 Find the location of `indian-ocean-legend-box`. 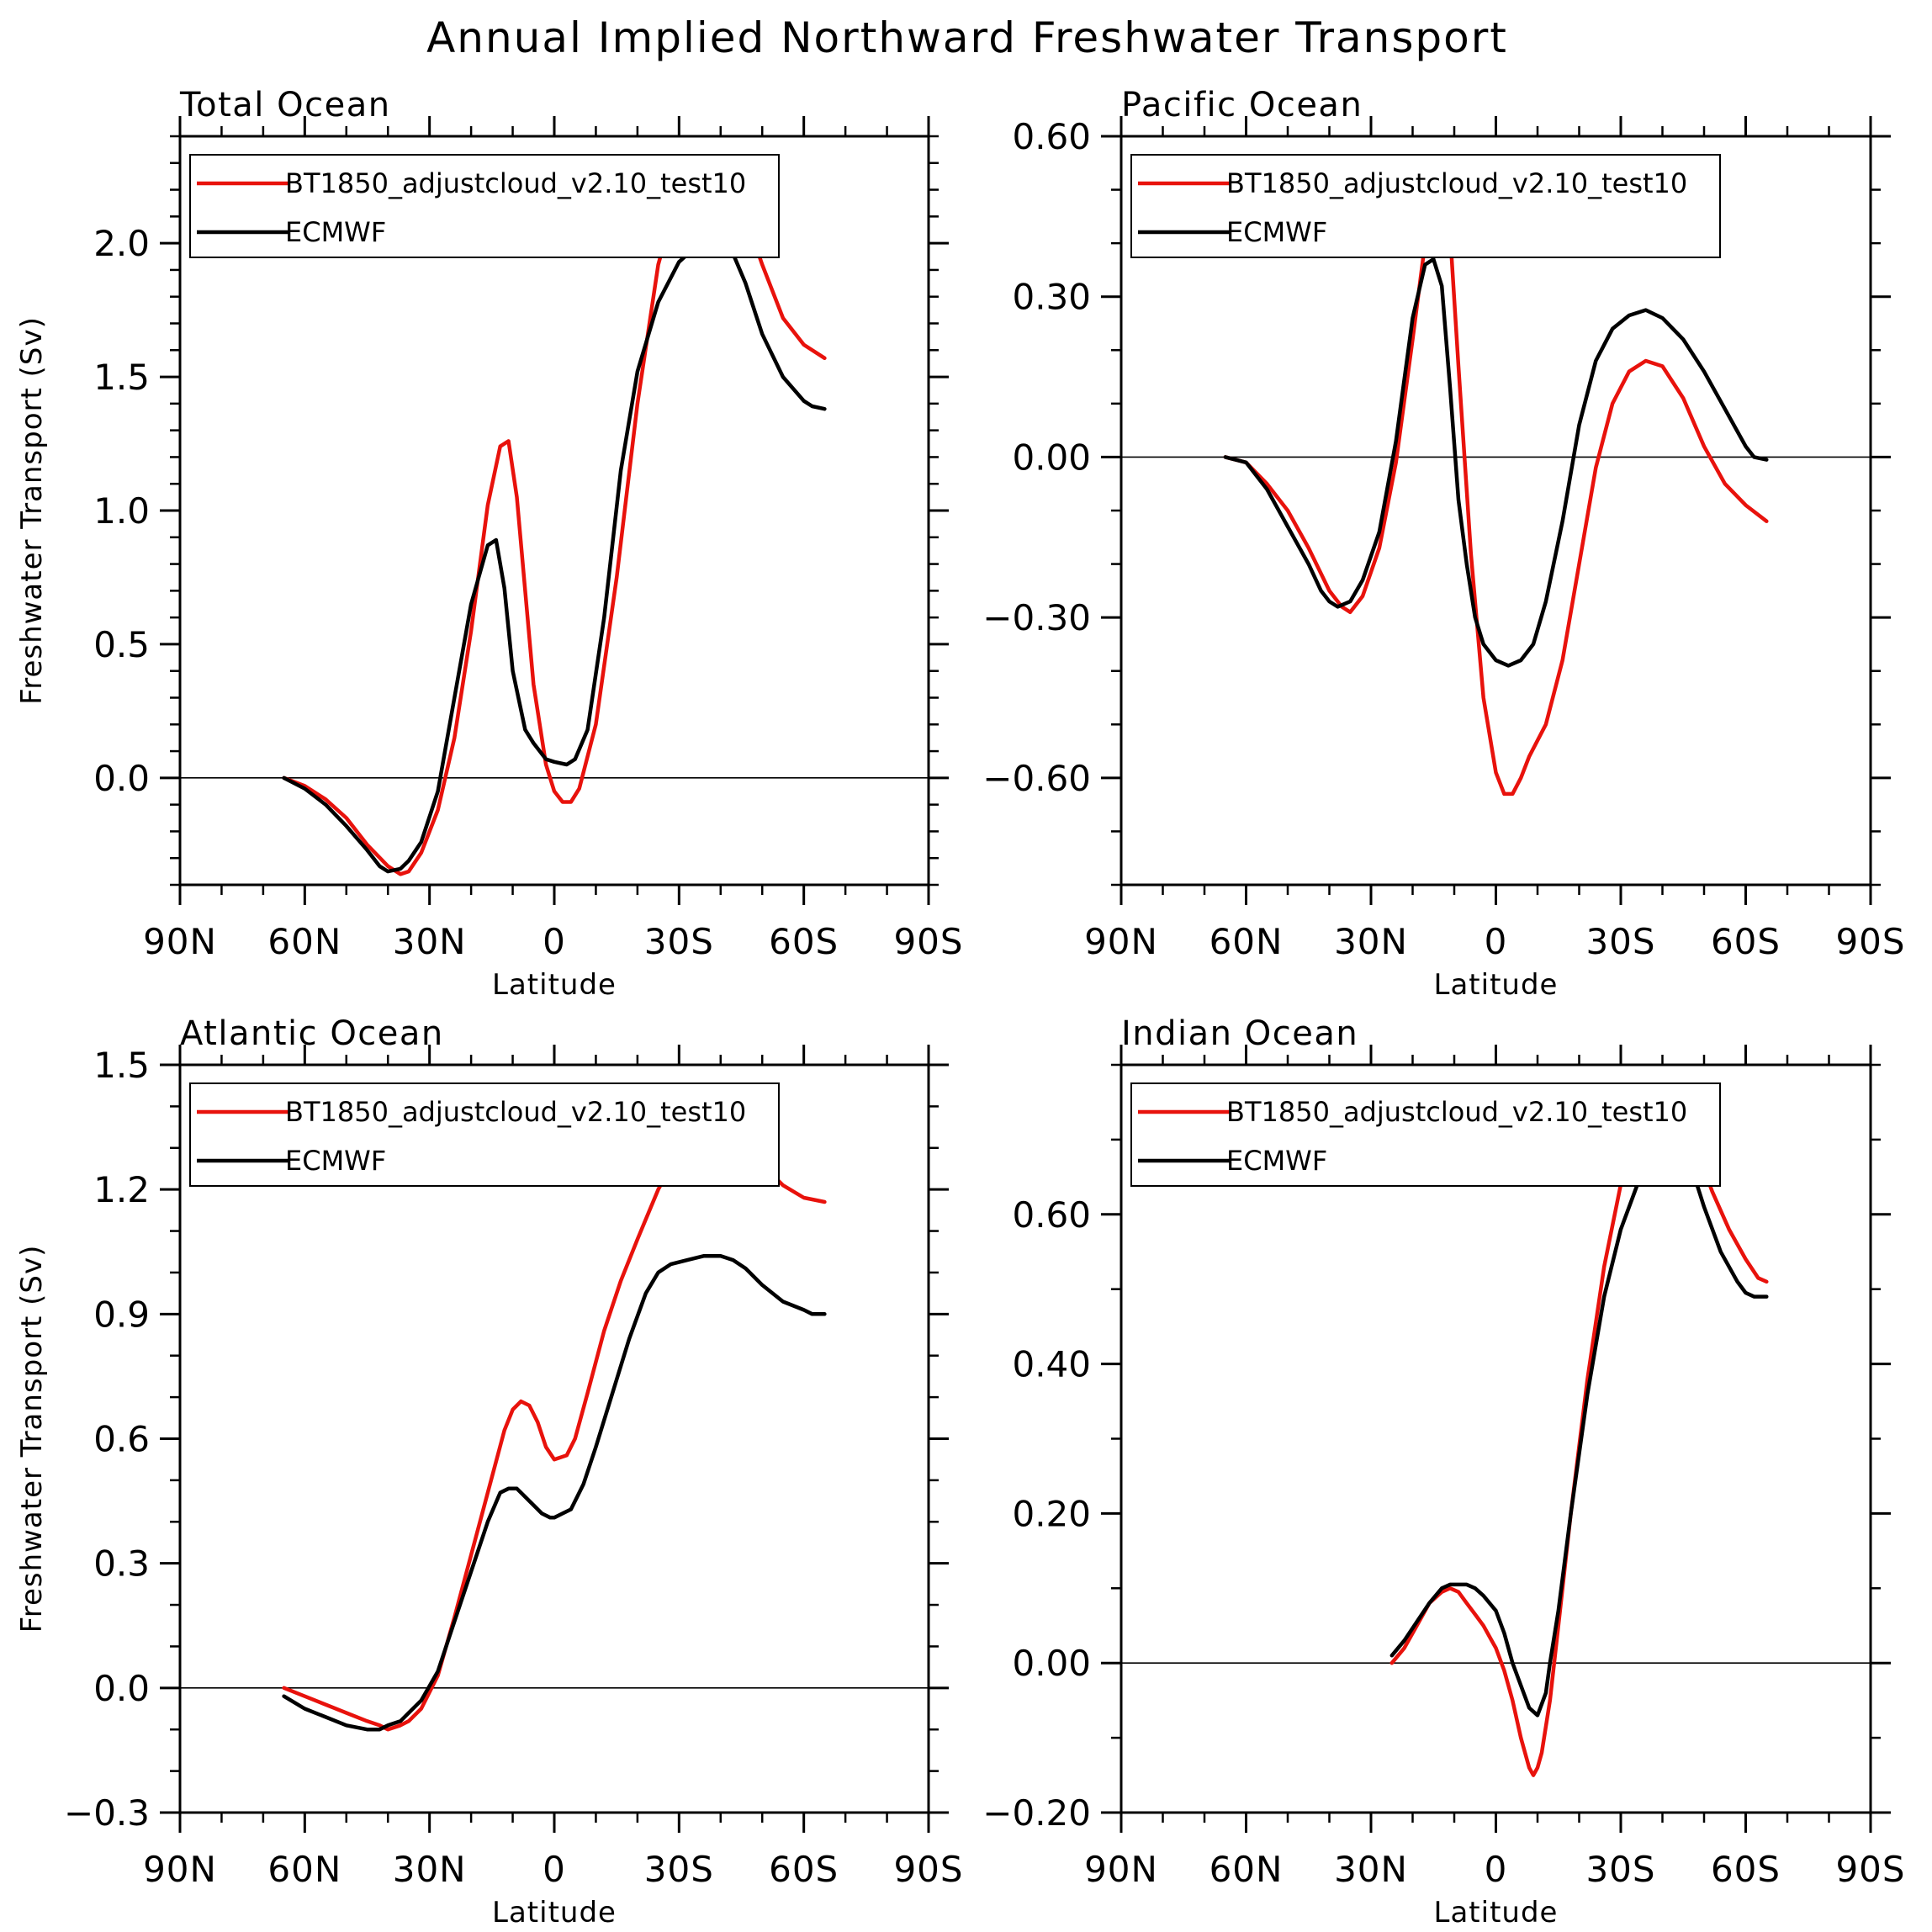

indian-ocean-legend-box is located at coordinates (1425, 1134).